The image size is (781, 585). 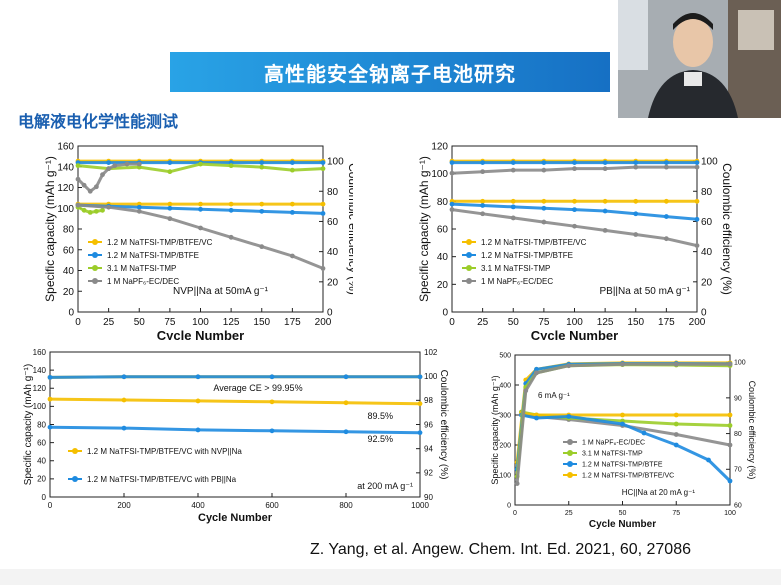 What do you see at coordinates (622, 430) in the screenshot?
I see `plot-frame` at bounding box center [622, 430].